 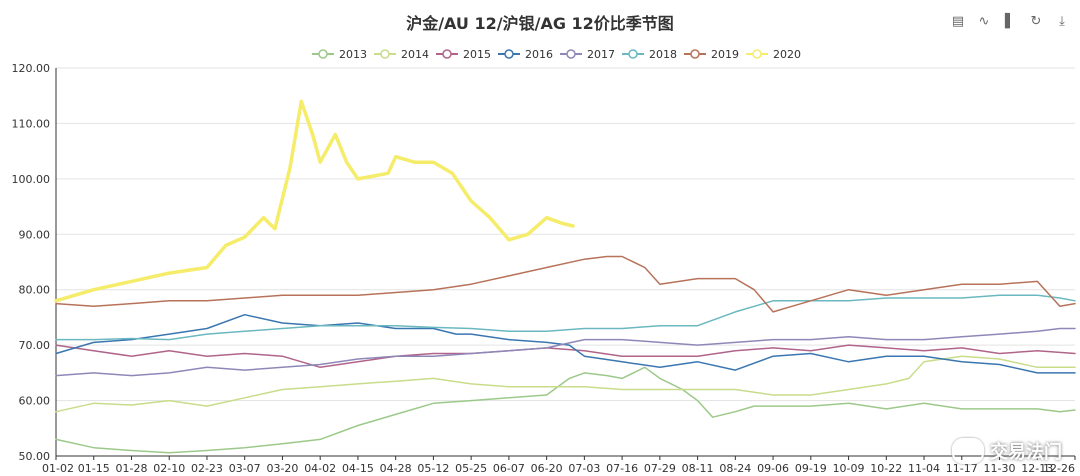 I want to click on x-tick-label: 08-11, so click(x=698, y=468).